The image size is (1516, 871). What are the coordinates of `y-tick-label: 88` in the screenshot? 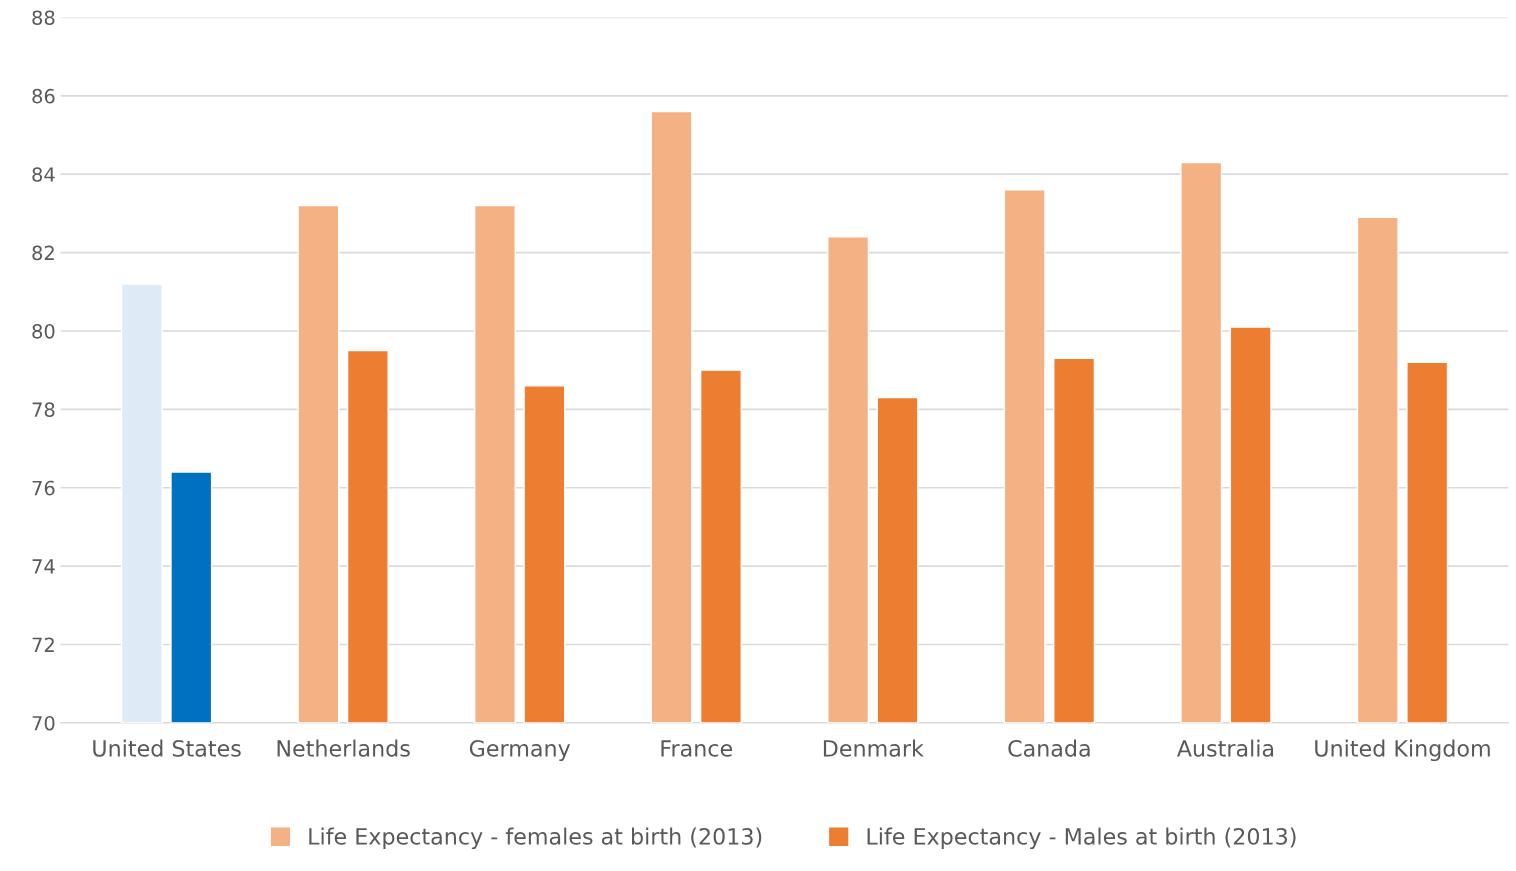 It's located at (43, 18).